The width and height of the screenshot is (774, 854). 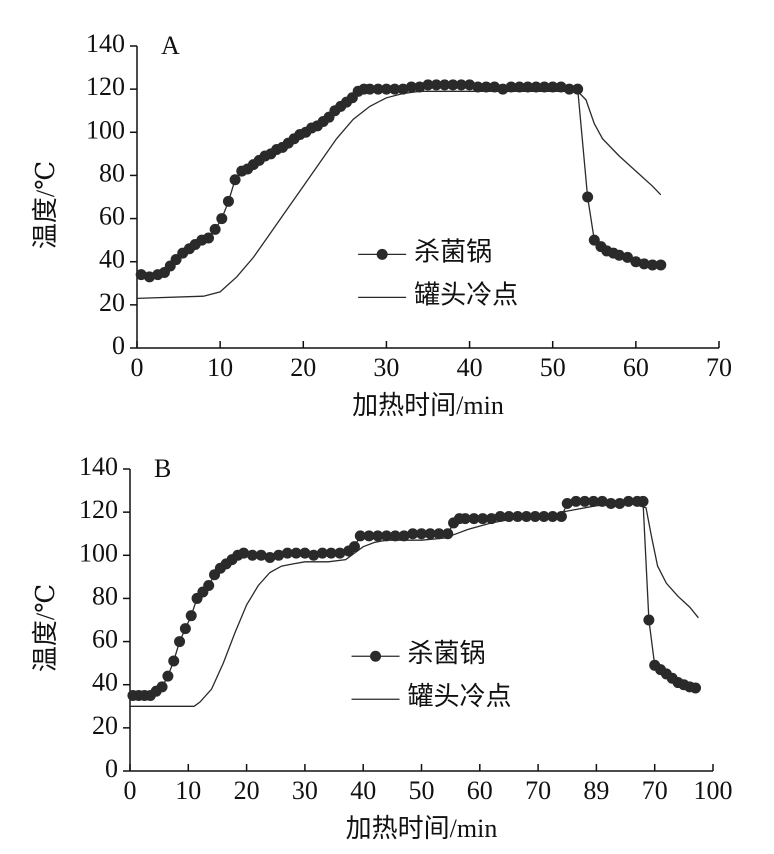 I want to click on x-tick-label: 60, so click(x=480, y=790).